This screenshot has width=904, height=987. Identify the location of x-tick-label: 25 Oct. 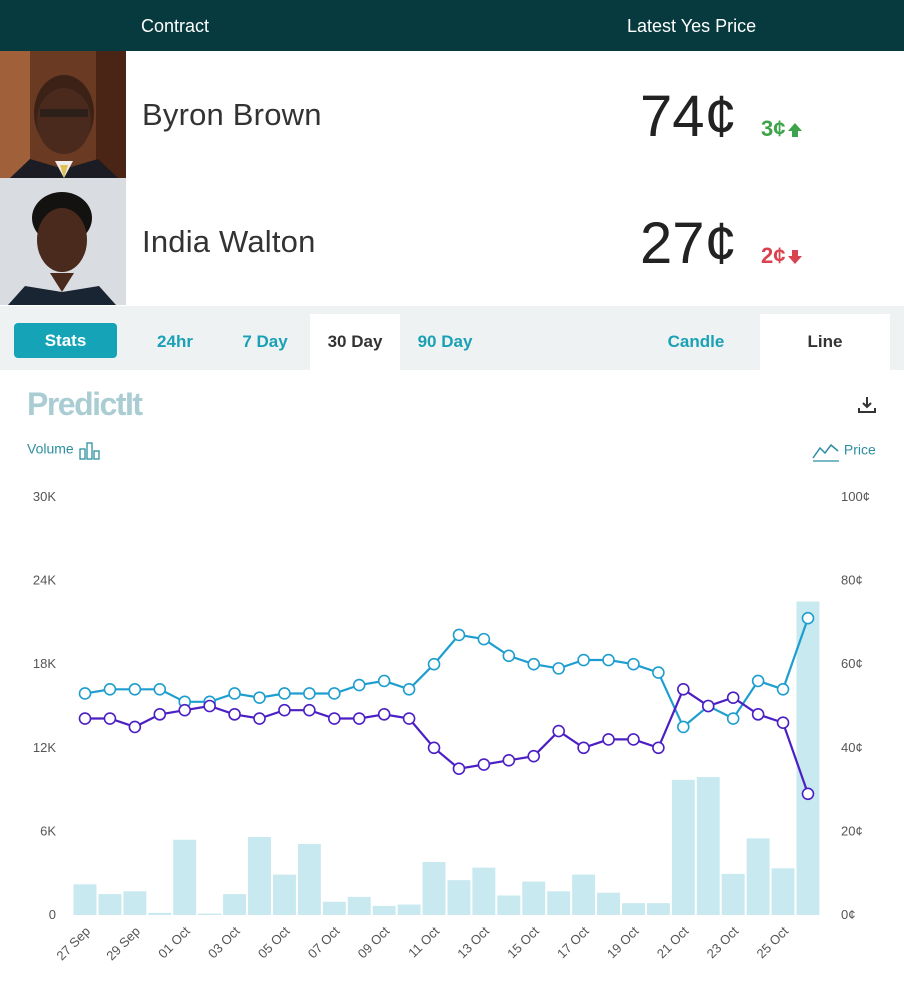
(772, 942).